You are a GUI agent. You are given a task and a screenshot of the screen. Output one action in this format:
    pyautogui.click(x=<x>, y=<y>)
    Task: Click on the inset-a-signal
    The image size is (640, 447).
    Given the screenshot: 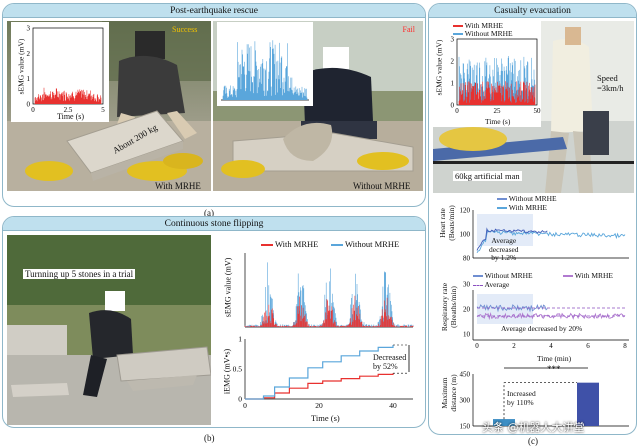 What is the action you would take?
    pyautogui.click(x=68, y=95)
    